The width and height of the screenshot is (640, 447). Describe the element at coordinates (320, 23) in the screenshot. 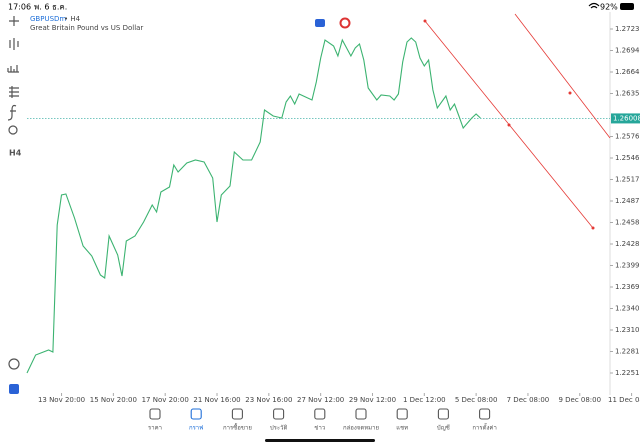

I see `trade-button` at that location.